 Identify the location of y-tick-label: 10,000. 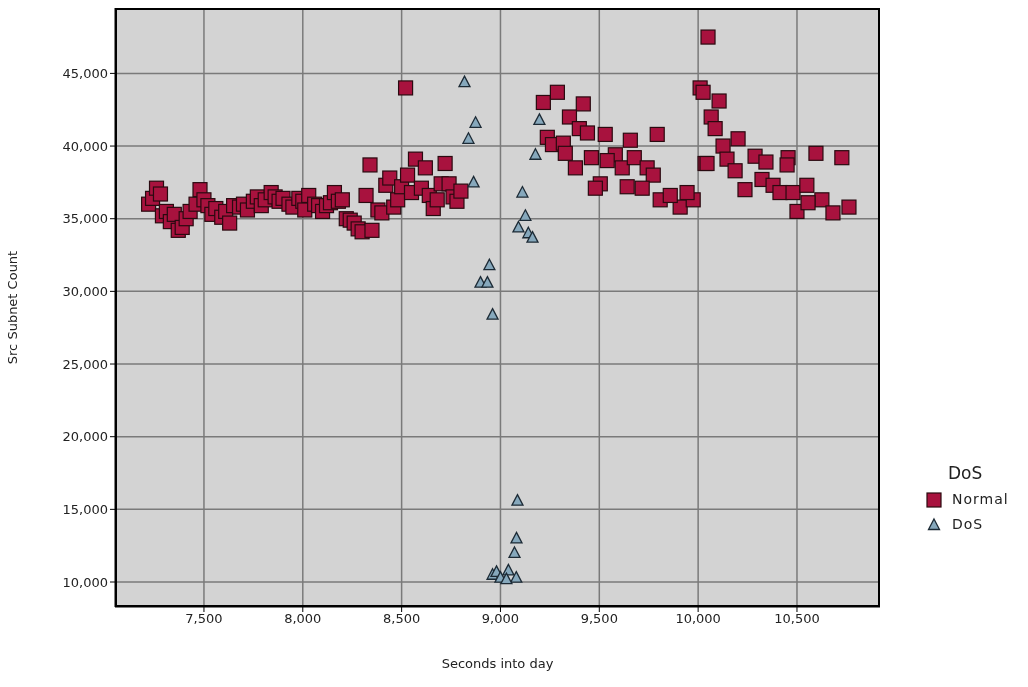
(85, 582).